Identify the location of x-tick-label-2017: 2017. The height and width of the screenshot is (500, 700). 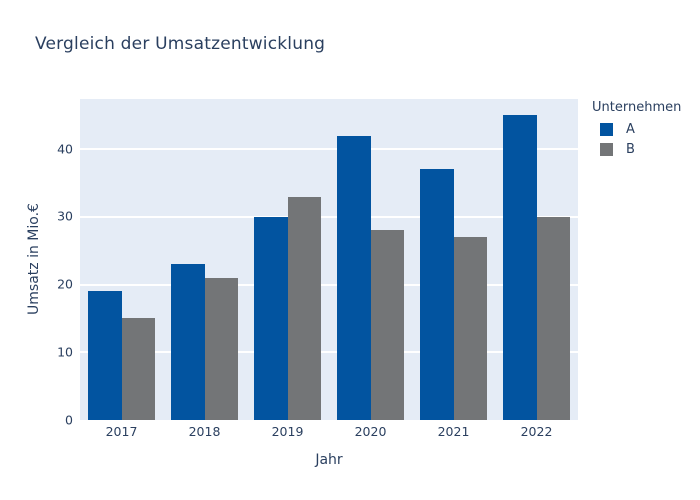
(121, 431).